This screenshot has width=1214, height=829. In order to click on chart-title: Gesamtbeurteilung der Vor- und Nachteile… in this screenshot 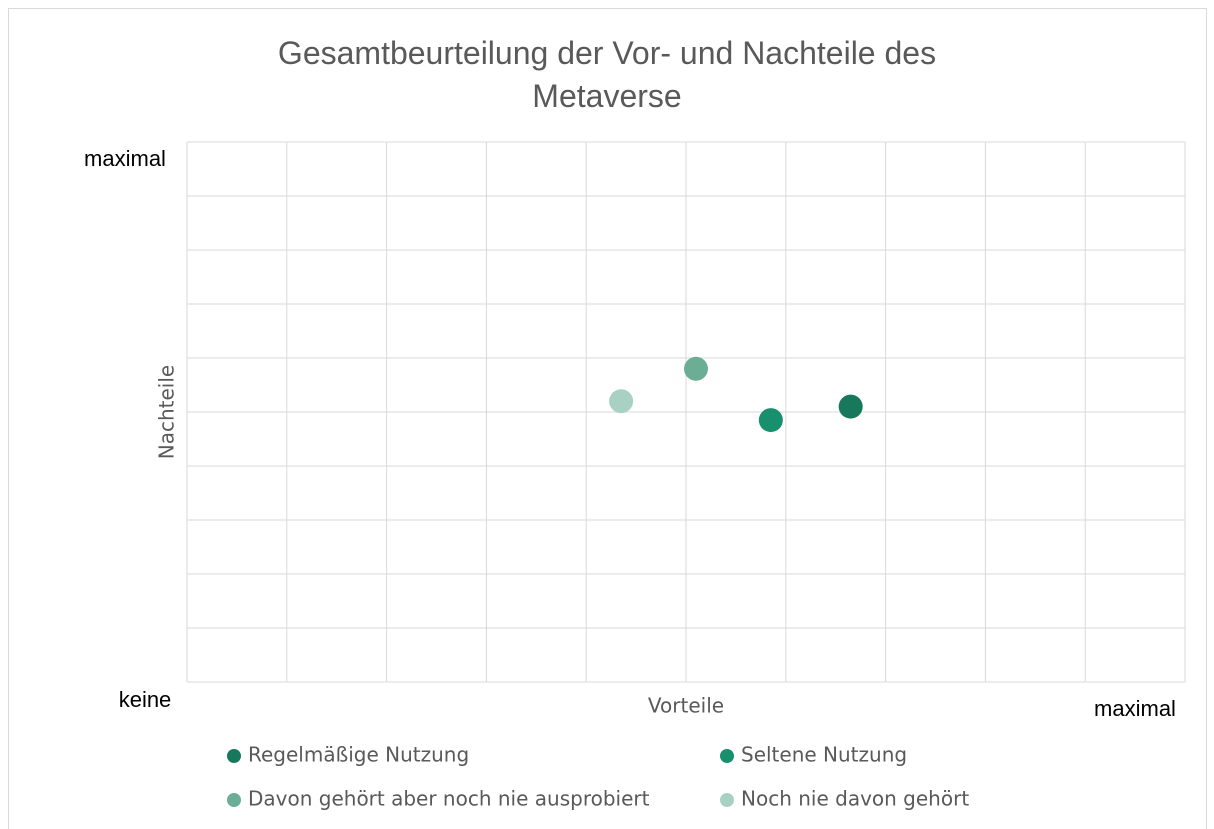, I will do `click(607, 74)`.